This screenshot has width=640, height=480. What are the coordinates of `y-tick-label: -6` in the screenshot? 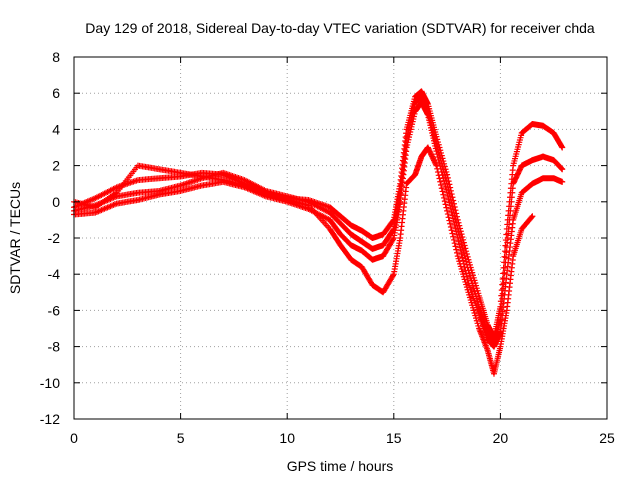 It's located at (54, 310).